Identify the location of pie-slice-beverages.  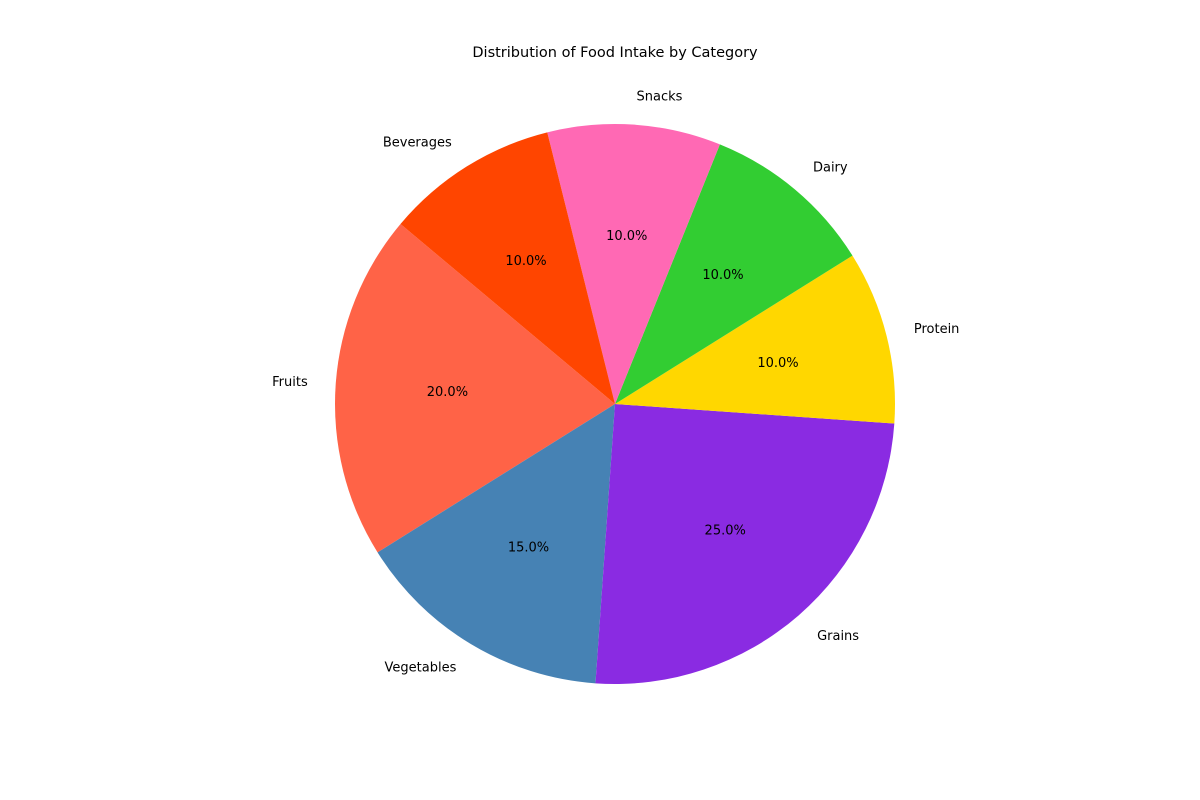
(507, 268).